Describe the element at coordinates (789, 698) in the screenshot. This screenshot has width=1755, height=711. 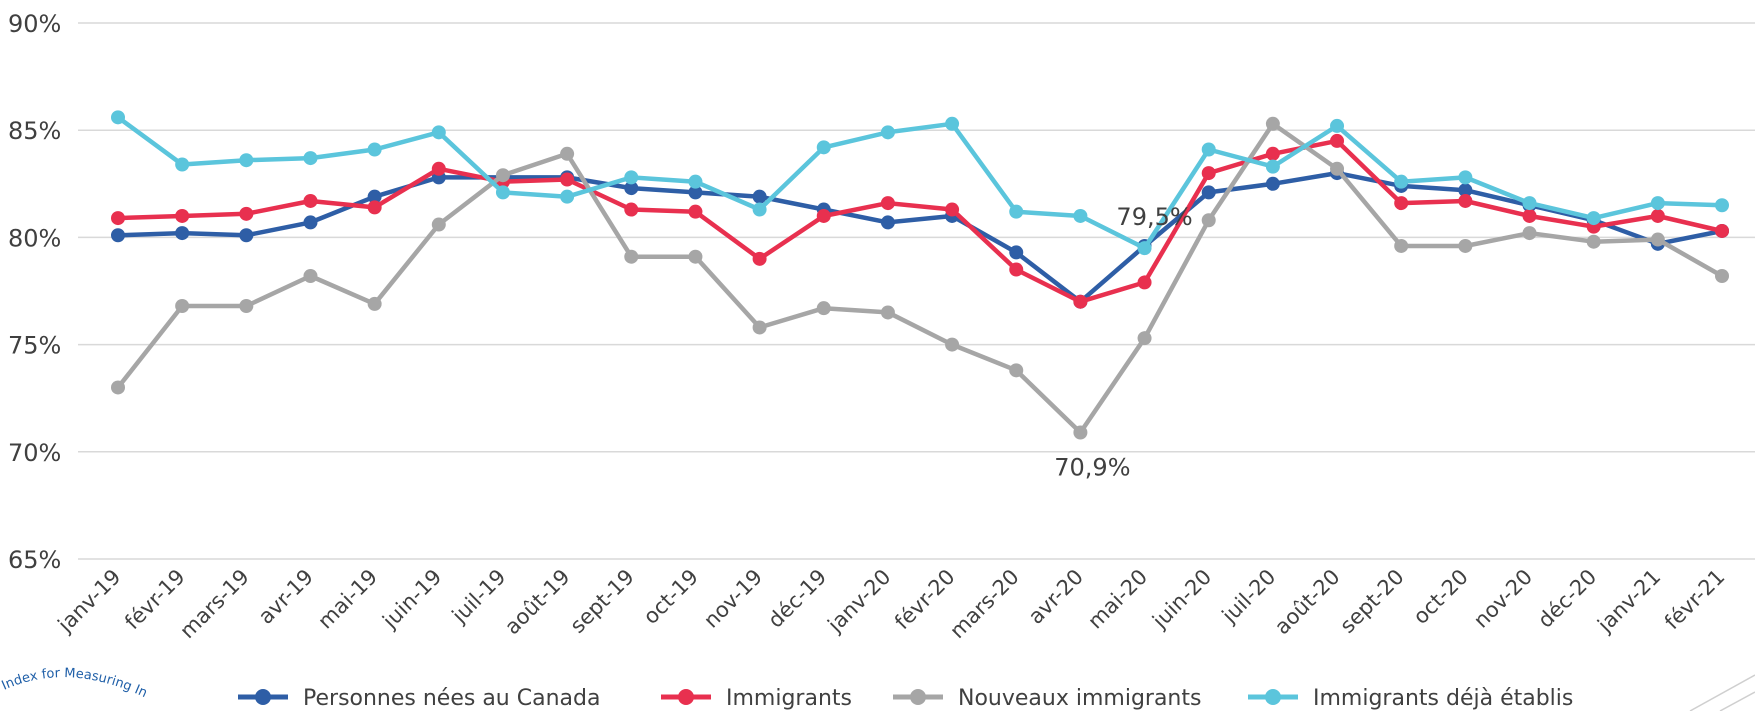
I see `legend-label: Immigrants` at that location.